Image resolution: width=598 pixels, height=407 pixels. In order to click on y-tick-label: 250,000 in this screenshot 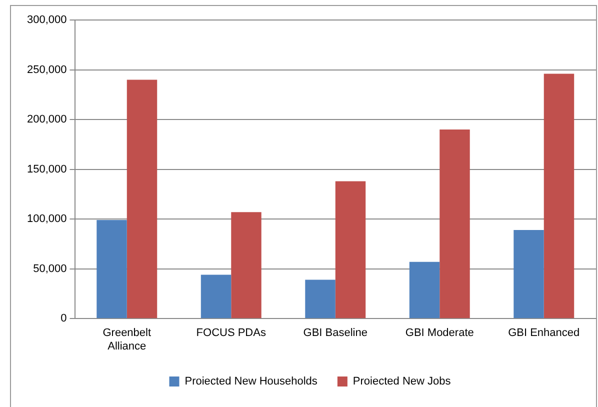, I will do `click(46, 70)`.